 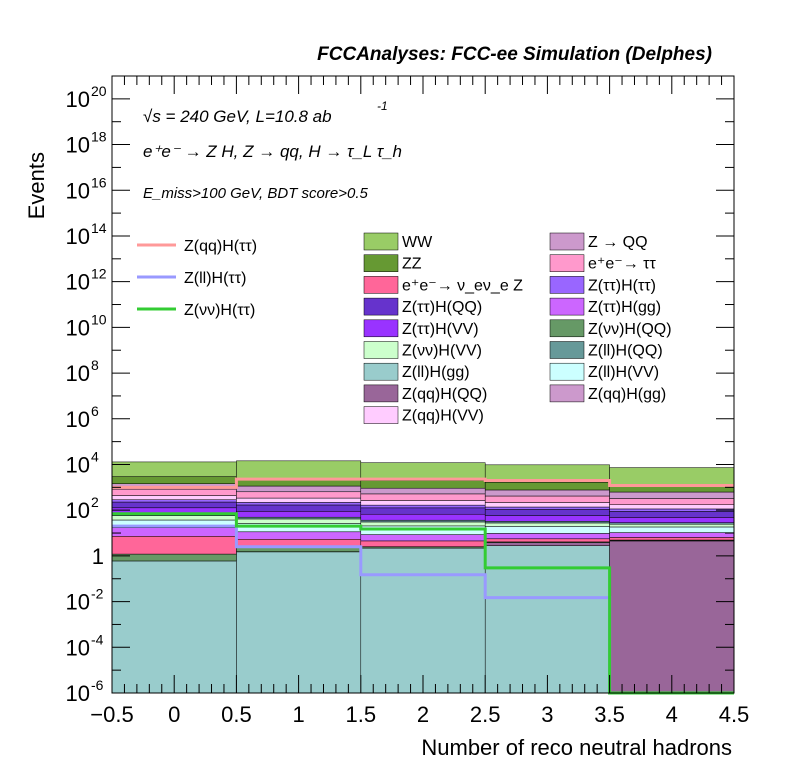 What do you see at coordinates (625, 351) in the screenshot?
I see `legend-label: Z(ll)H(QQ)` at bounding box center [625, 351].